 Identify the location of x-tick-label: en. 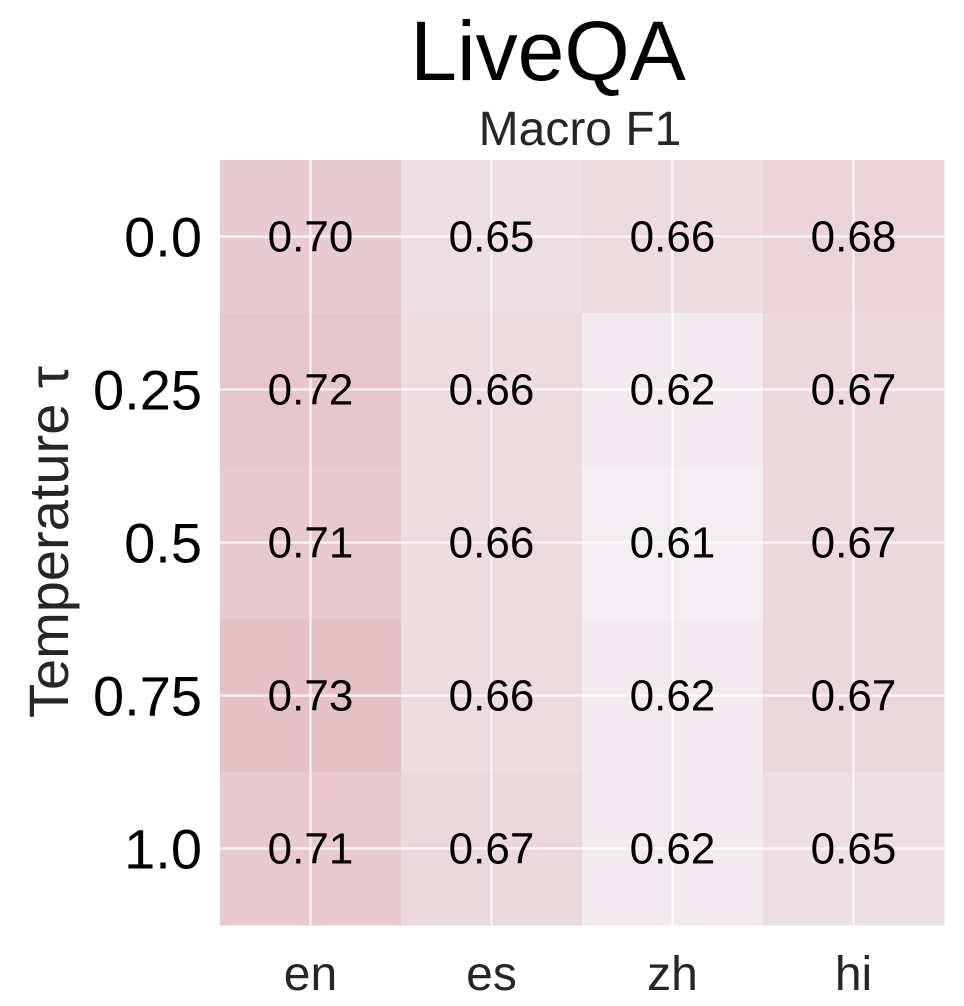
(310, 974).